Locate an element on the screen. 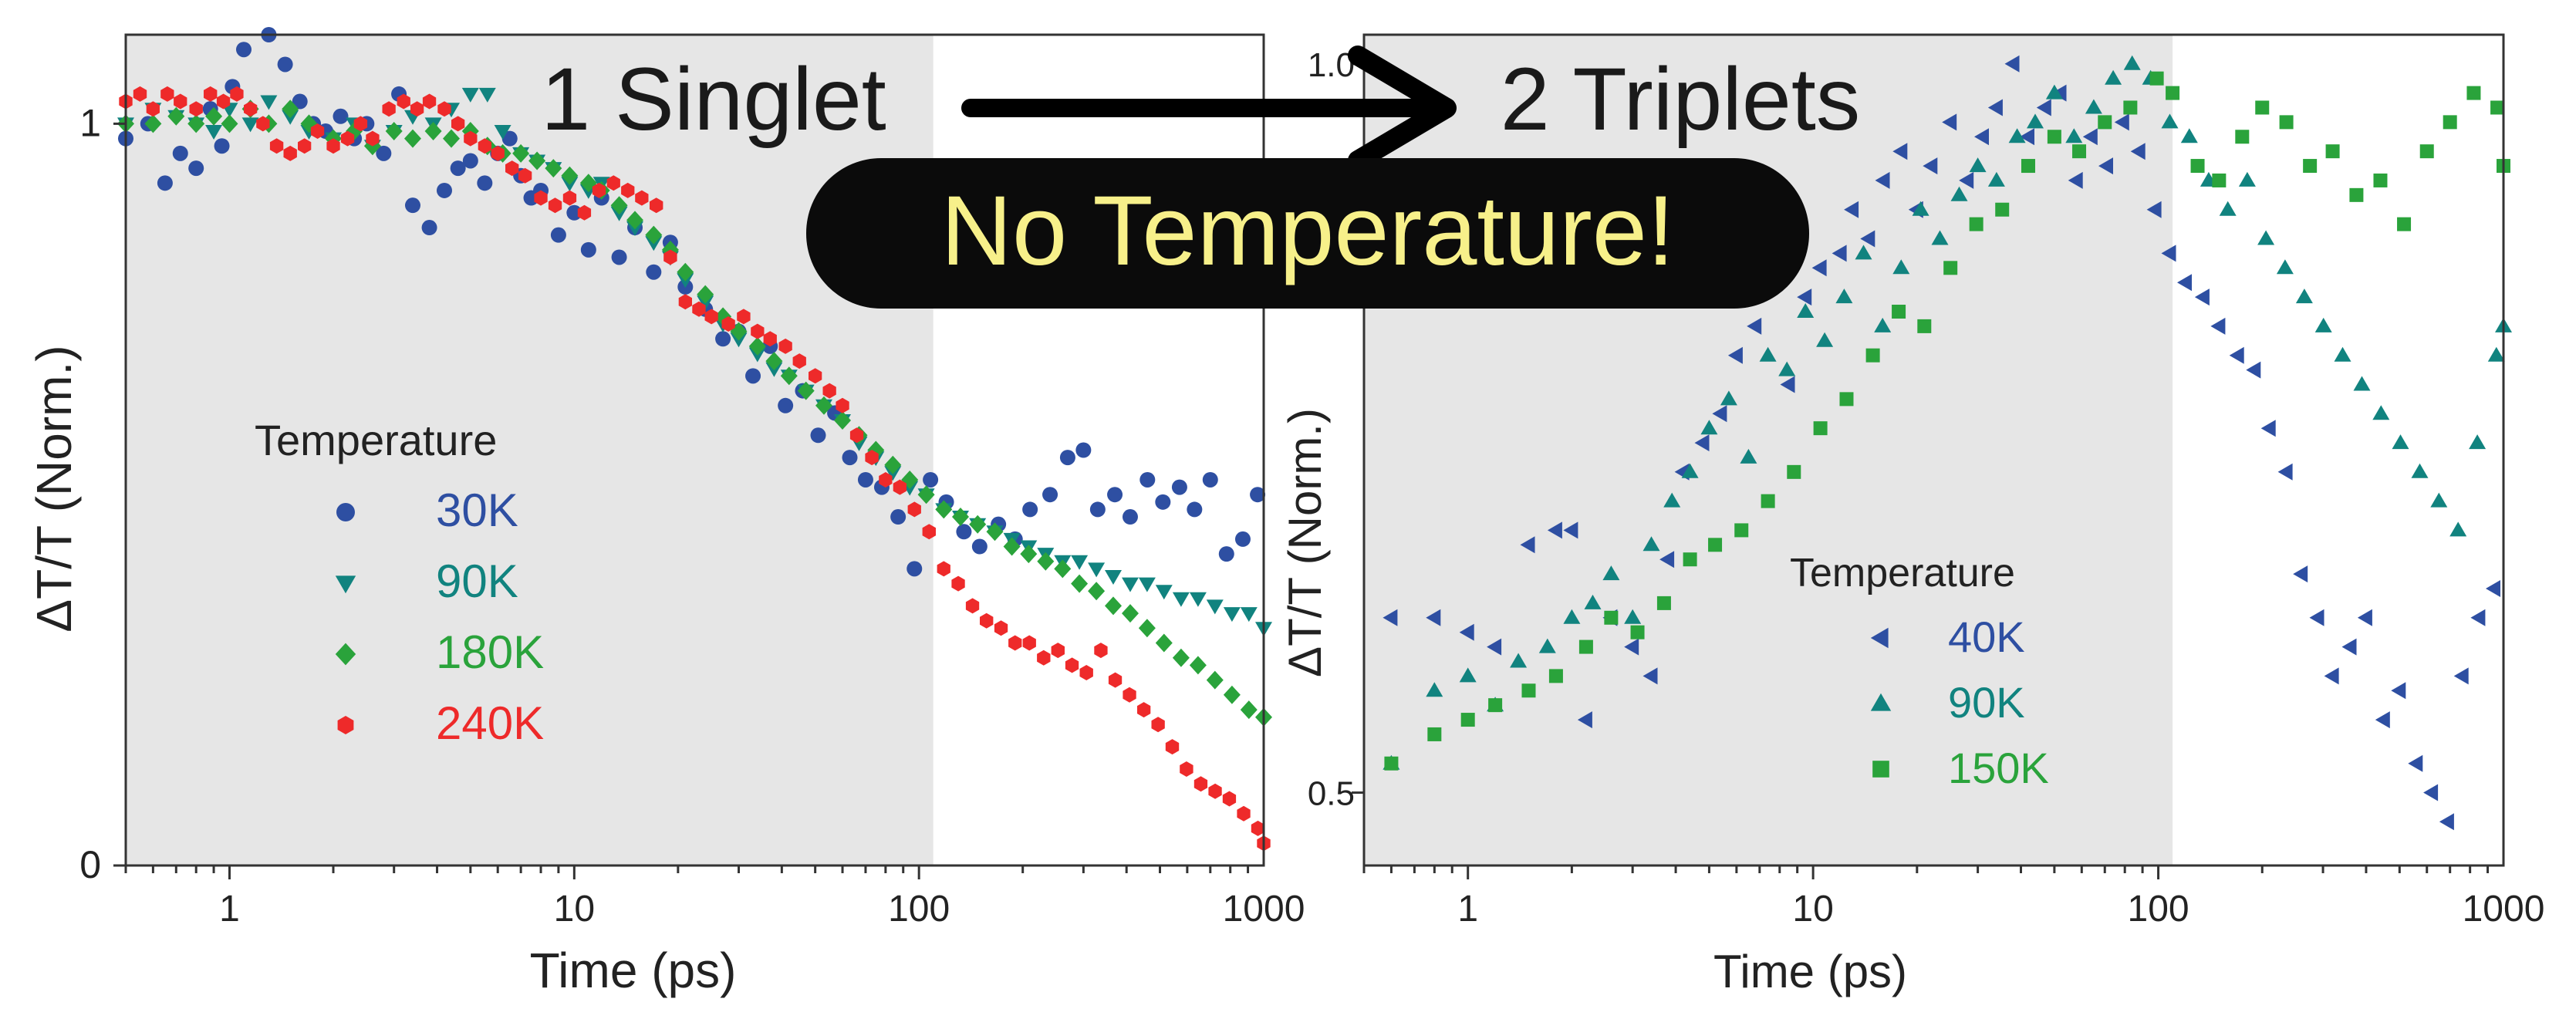 This screenshot has height=1019, width=2576. x-axis-label: Time (ps) is located at coordinates (634, 971).